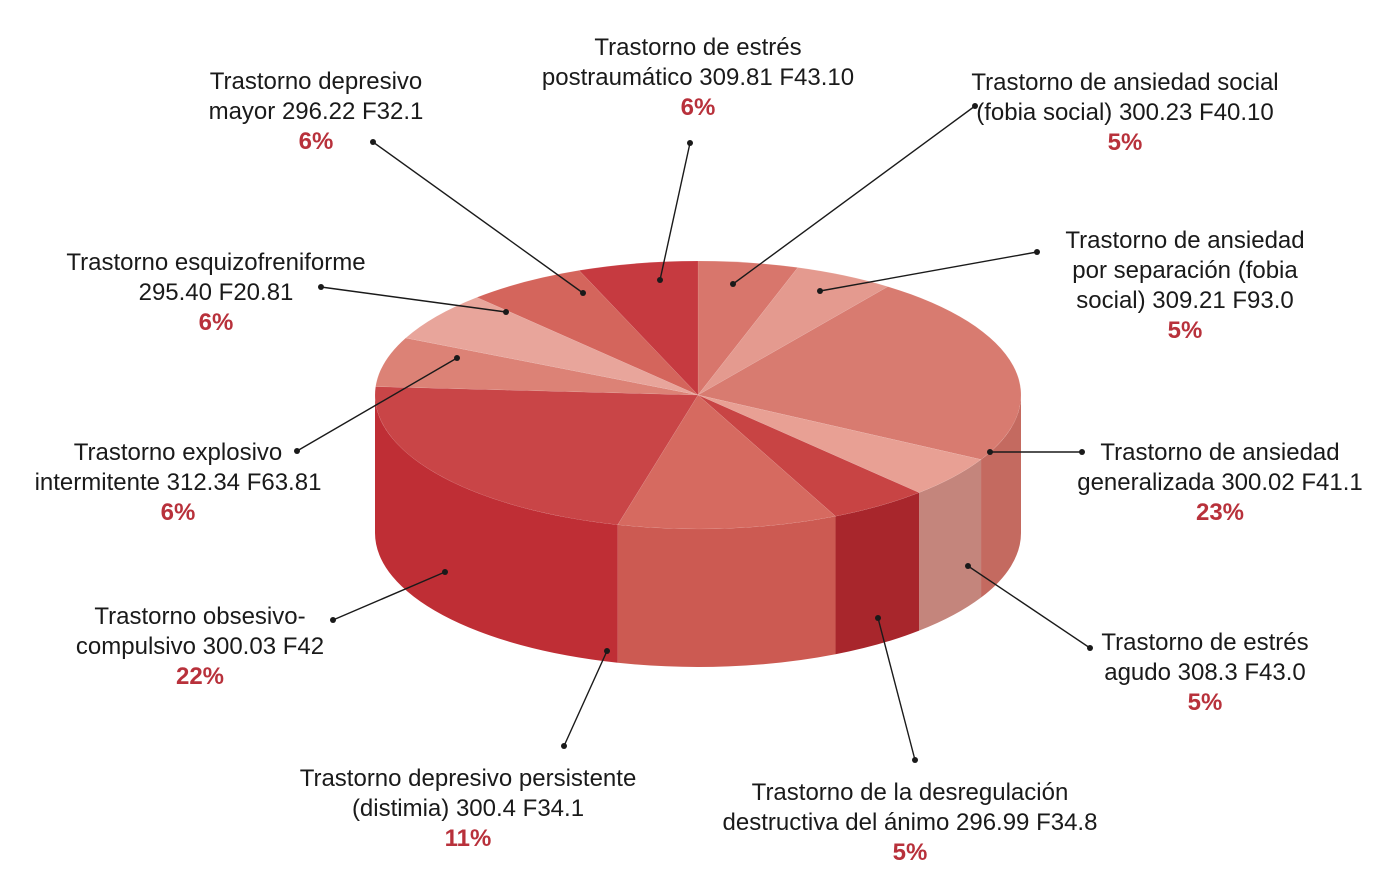 Image resolution: width=1382 pixels, height=896 pixels. I want to click on slice-percent: 11%, so click(468, 838).